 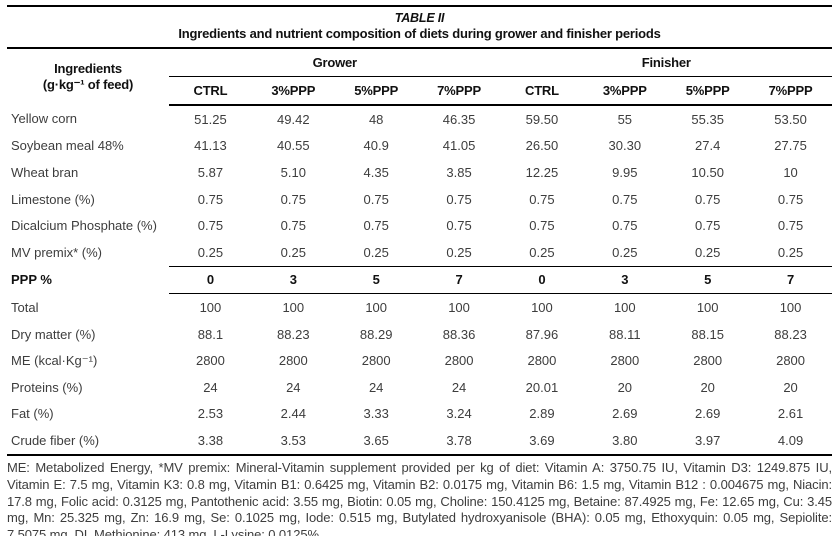 What do you see at coordinates (625, 440) in the screenshot?
I see `cell-value: 3.80` at bounding box center [625, 440].